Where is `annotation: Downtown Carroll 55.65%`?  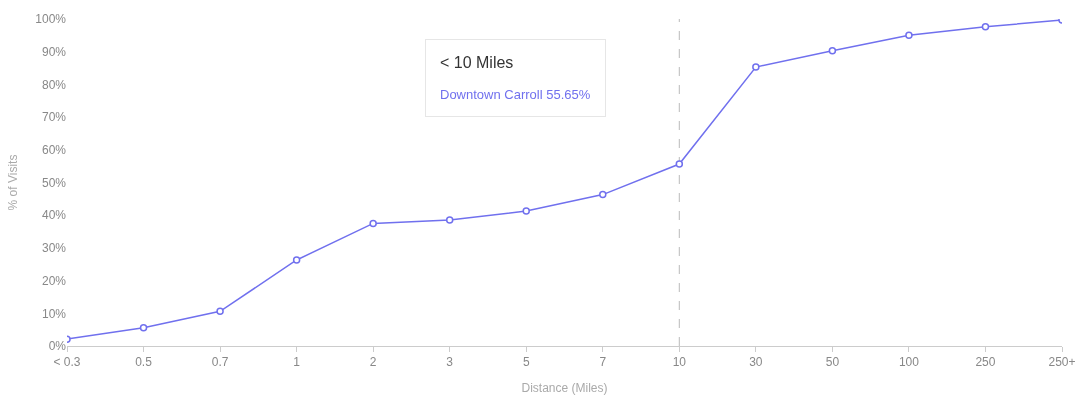 annotation: Downtown Carroll 55.65% is located at coordinates (515, 95).